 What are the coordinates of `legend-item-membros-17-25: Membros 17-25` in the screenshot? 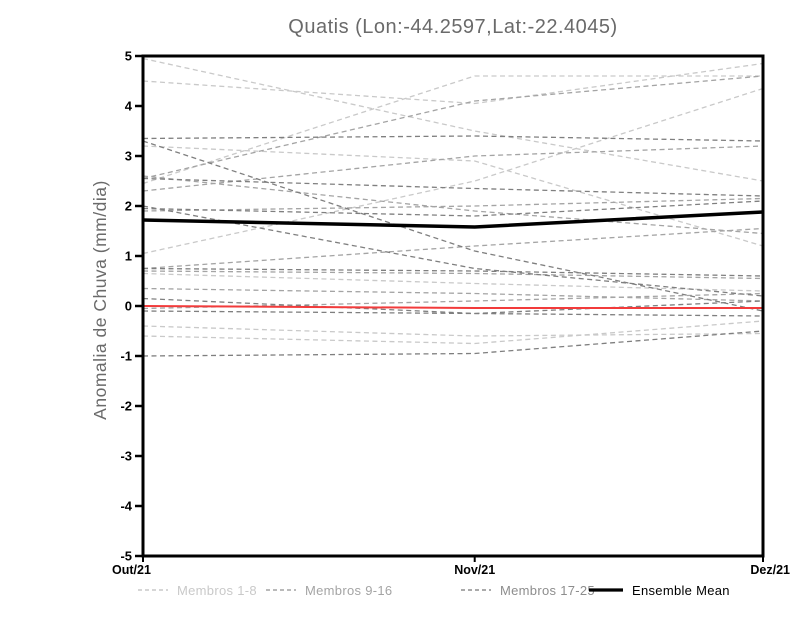 It's located at (527, 590).